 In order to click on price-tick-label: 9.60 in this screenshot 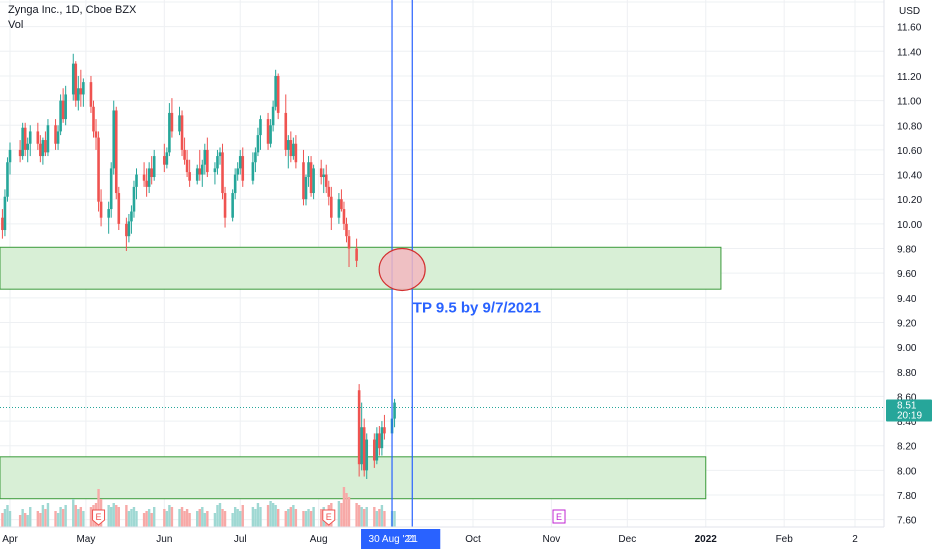, I will do `click(907, 274)`.